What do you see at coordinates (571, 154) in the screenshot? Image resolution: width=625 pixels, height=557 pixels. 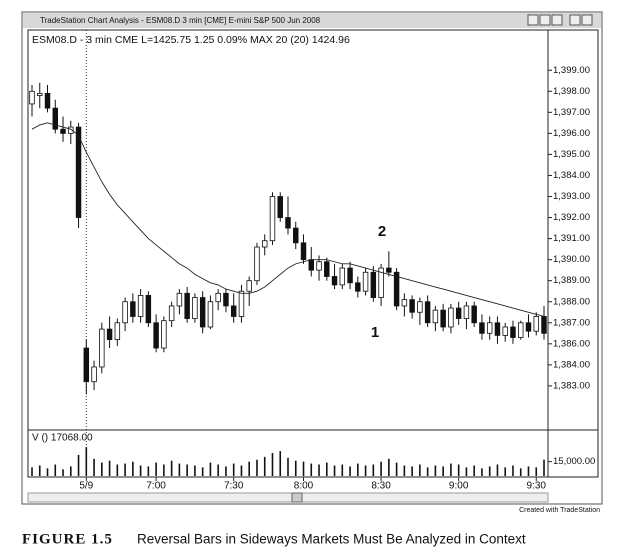 I see `y-tick-label: 1,395.00` at bounding box center [571, 154].